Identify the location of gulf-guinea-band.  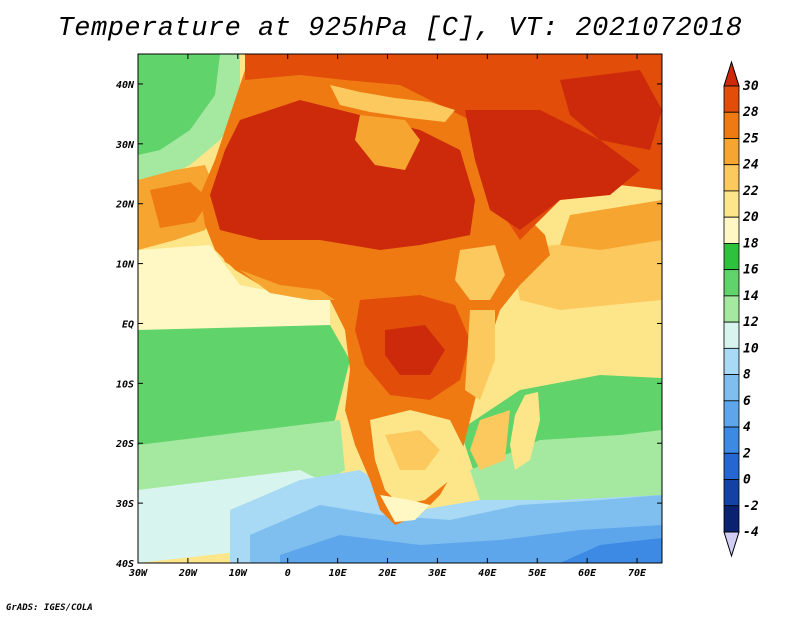
(234, 287).